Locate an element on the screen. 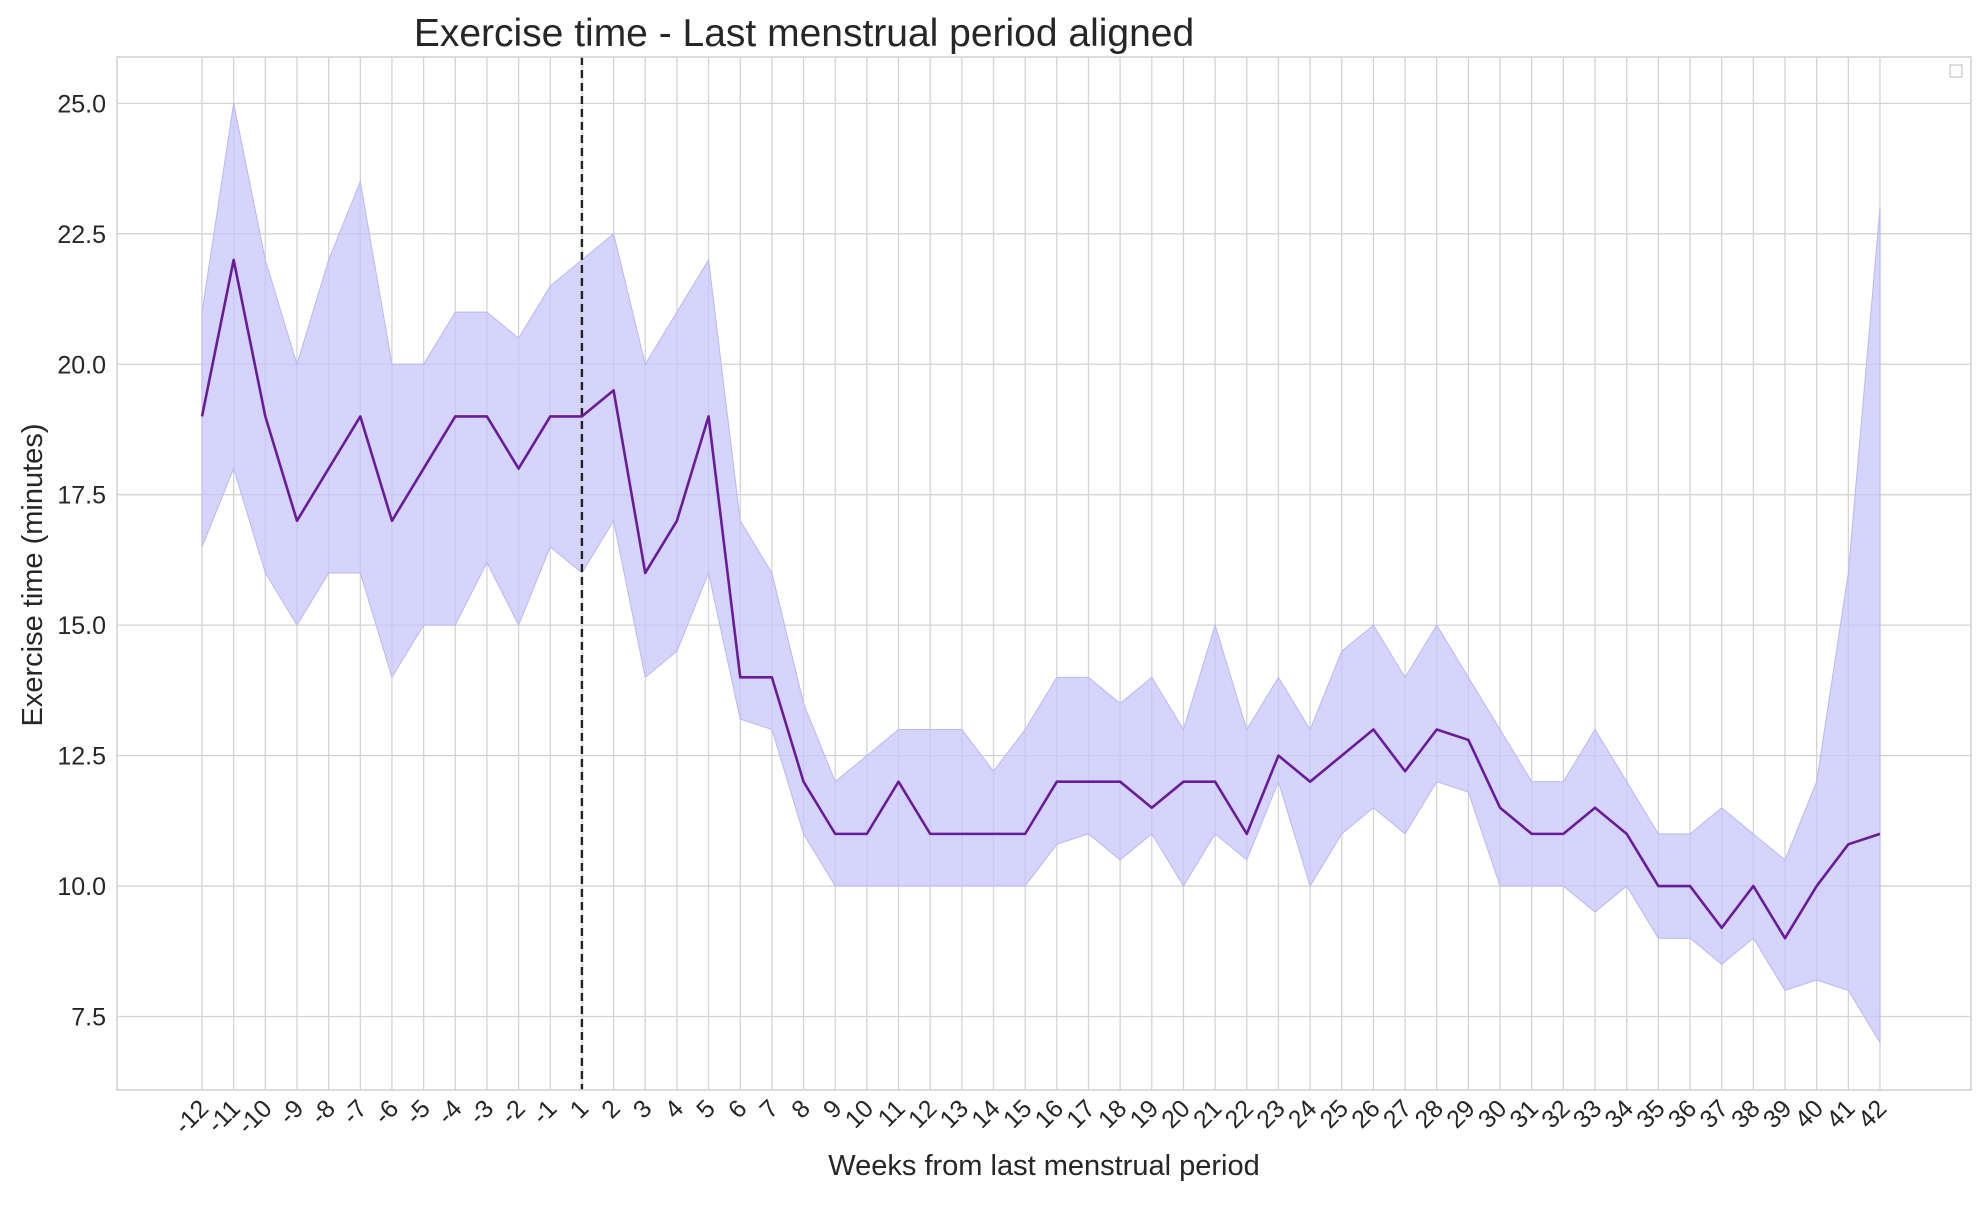  x-tick-label: 4 is located at coordinates (675, 1109).